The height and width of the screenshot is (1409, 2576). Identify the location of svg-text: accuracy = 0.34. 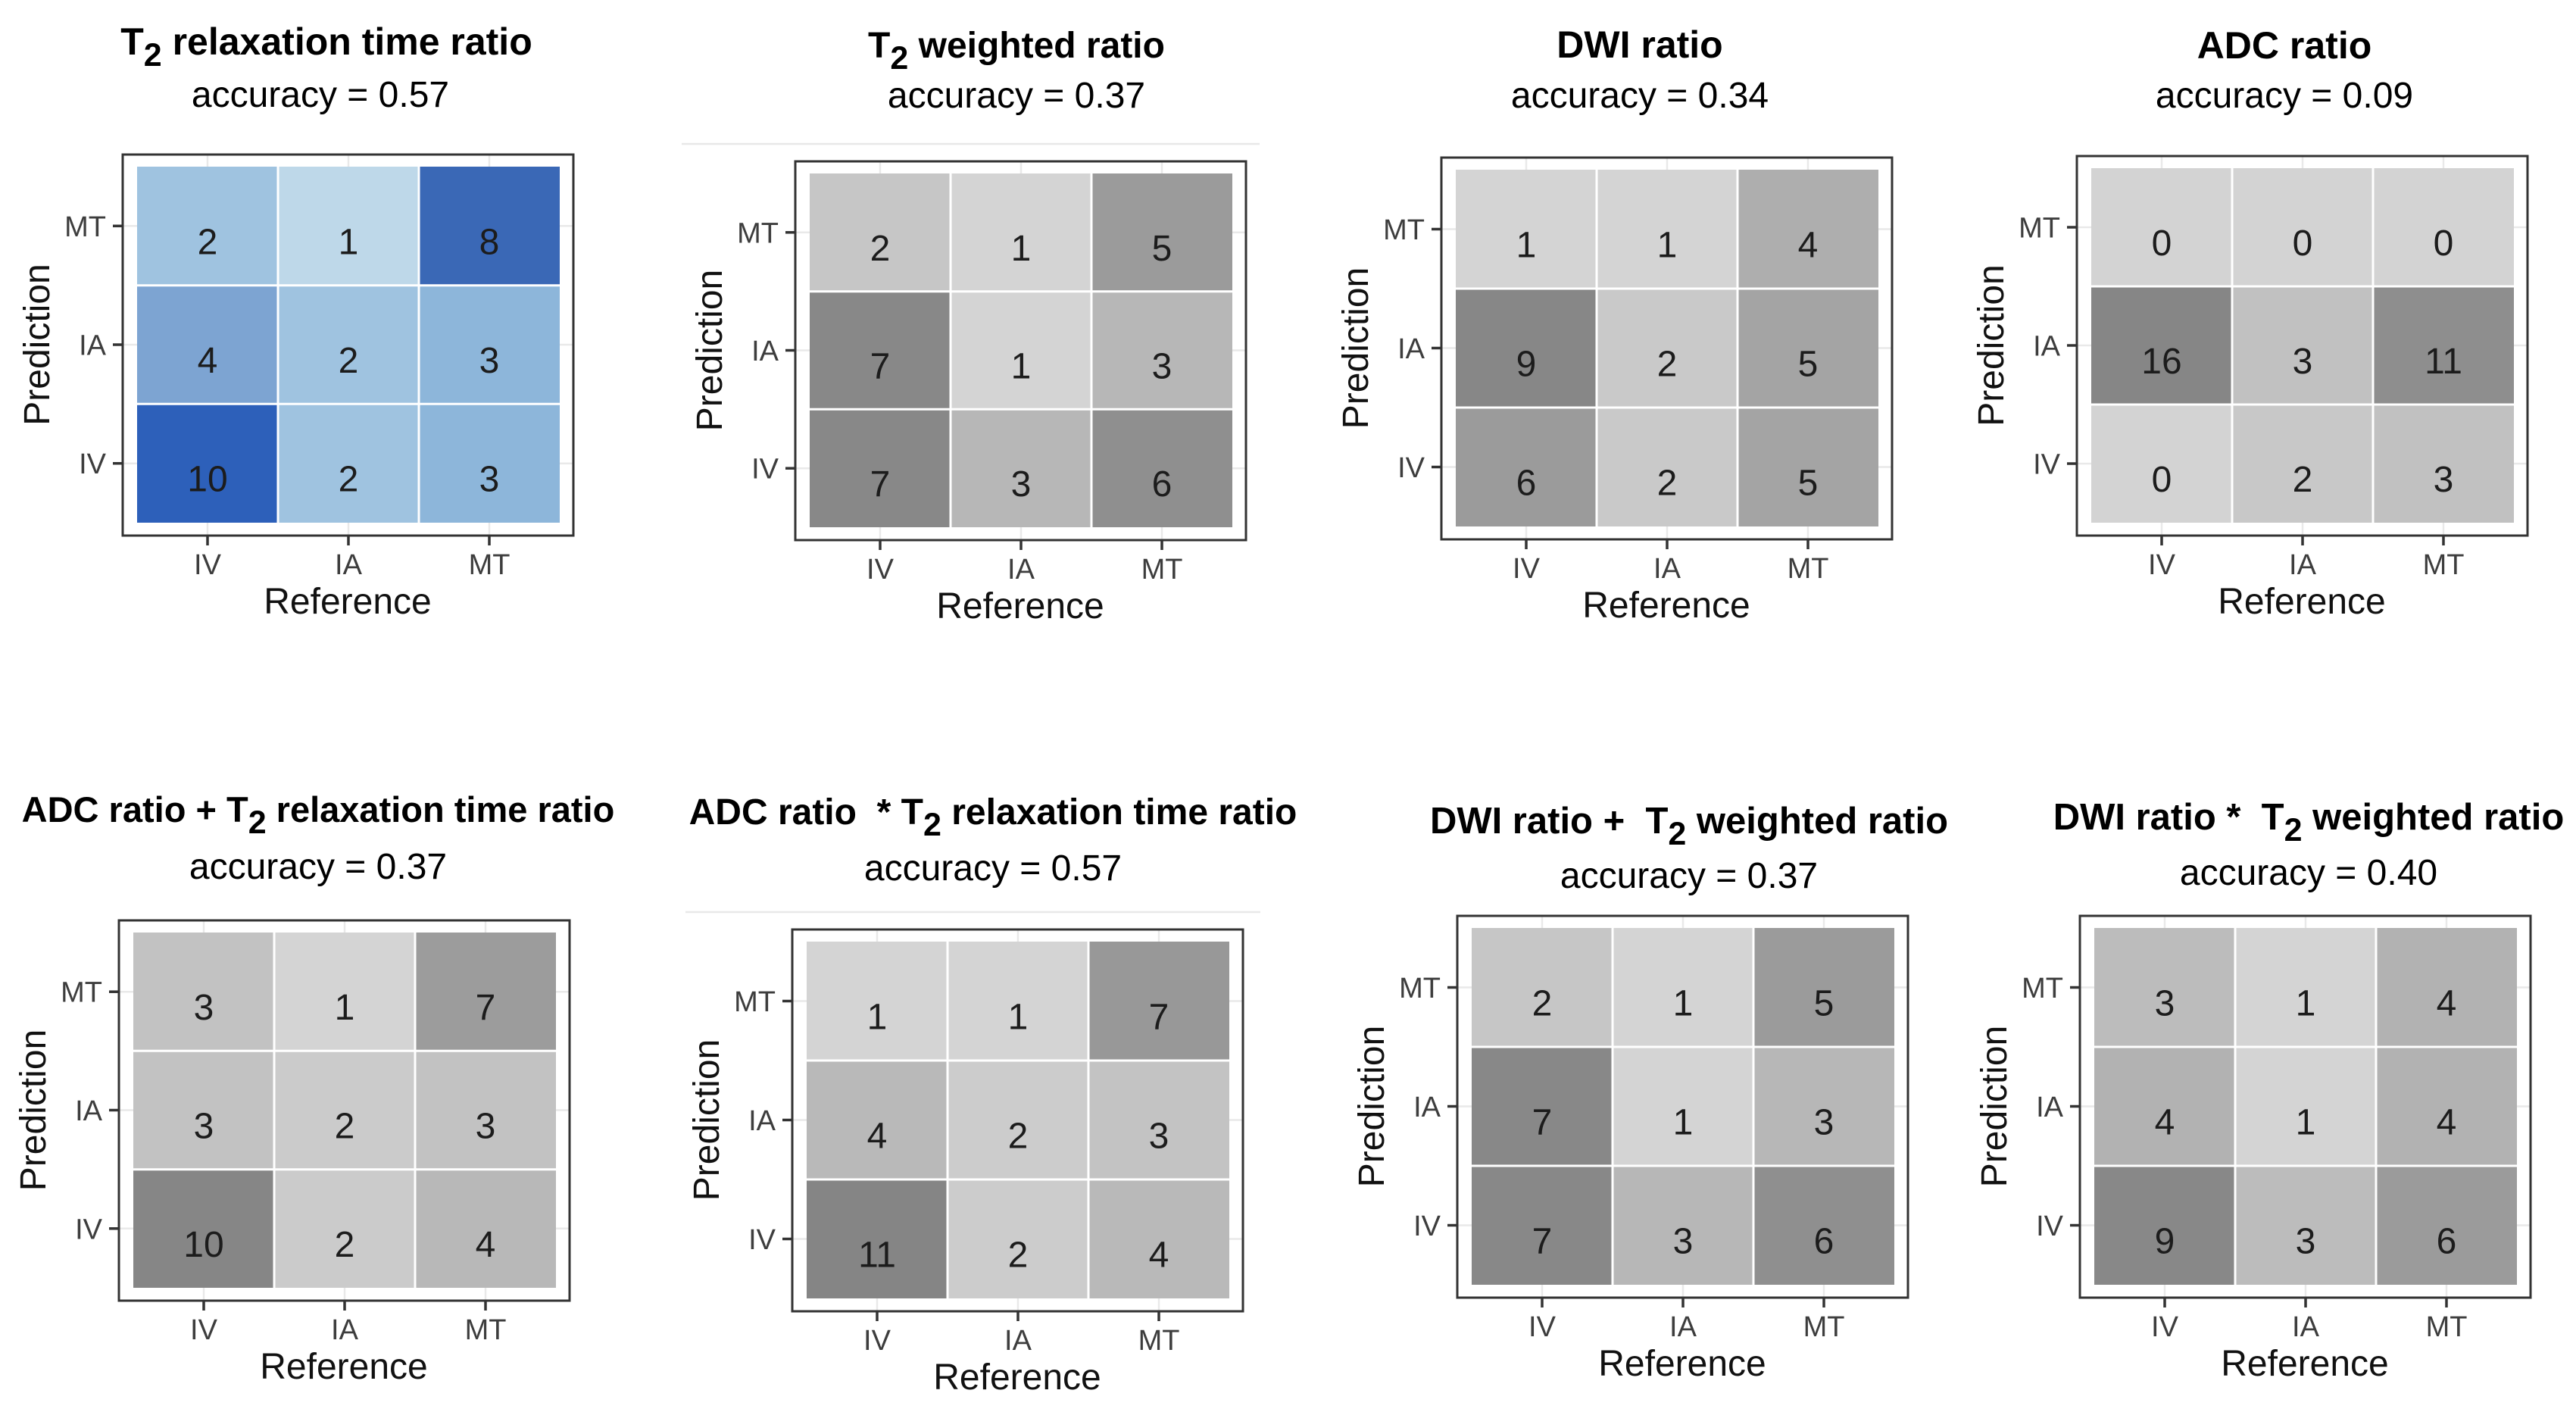
(1640, 96).